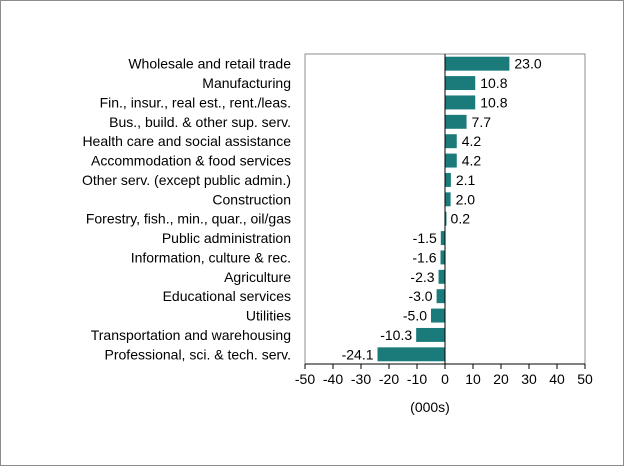 The image size is (624, 466). I want to click on x-tick-label: -20, so click(389, 379).